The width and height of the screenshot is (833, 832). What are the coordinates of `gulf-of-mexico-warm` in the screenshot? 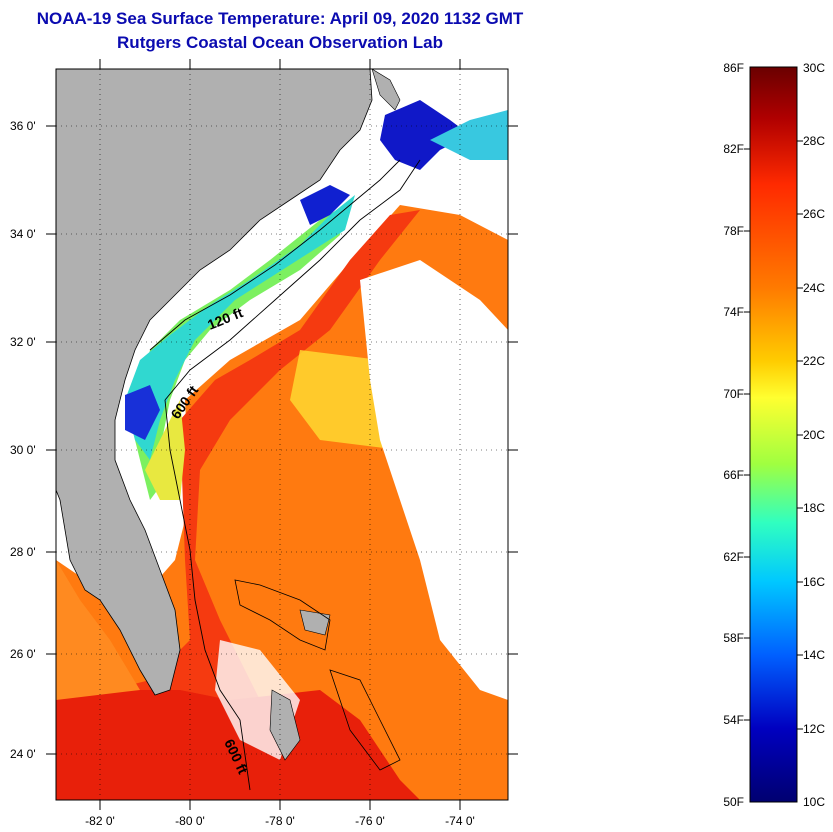 It's located at (98, 630).